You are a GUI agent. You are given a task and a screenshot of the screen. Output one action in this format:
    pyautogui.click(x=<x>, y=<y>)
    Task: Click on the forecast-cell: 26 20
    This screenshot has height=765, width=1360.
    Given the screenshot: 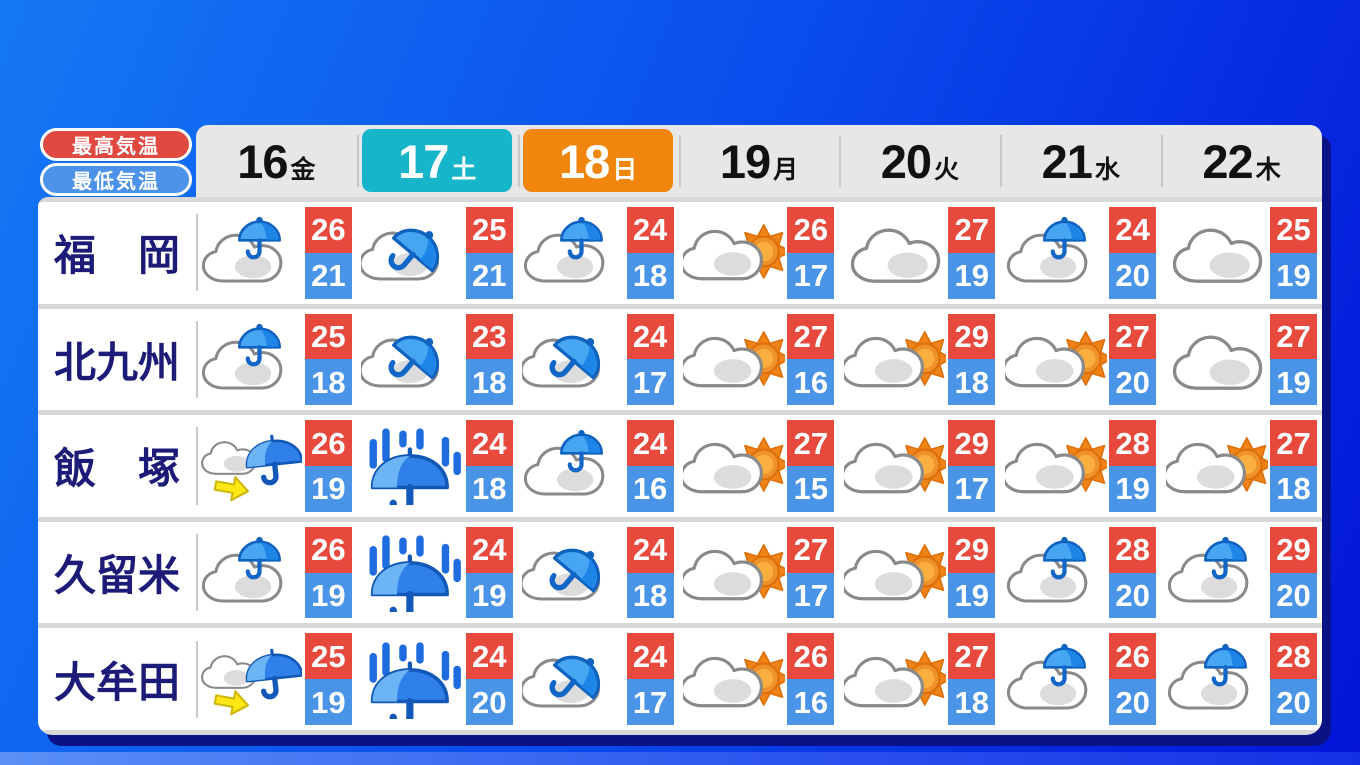 What is the action you would take?
    pyautogui.click(x=1080, y=679)
    